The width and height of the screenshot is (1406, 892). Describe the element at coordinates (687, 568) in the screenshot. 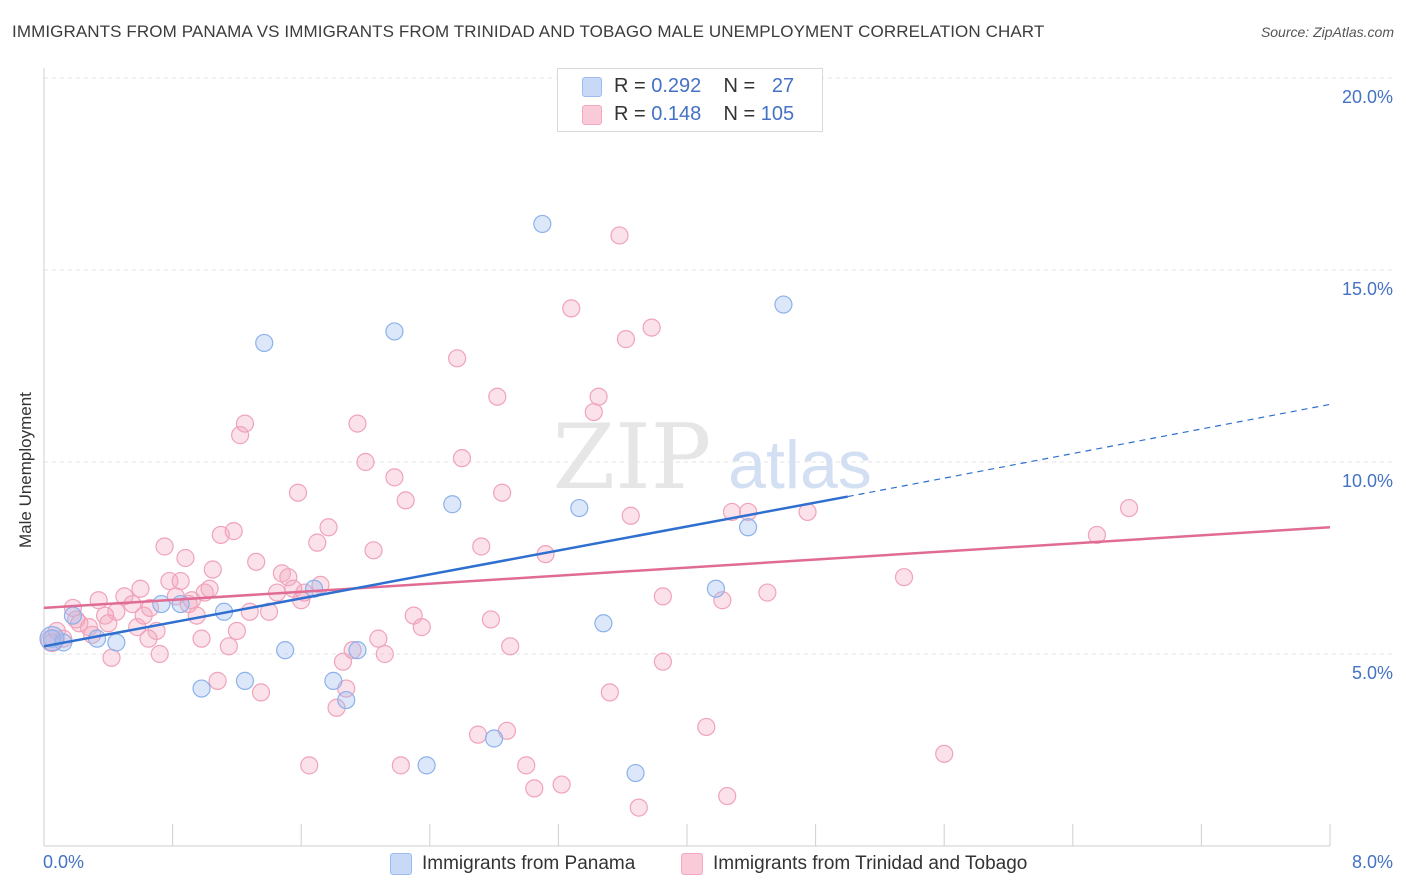

I see `trend-line-trinidad` at that location.